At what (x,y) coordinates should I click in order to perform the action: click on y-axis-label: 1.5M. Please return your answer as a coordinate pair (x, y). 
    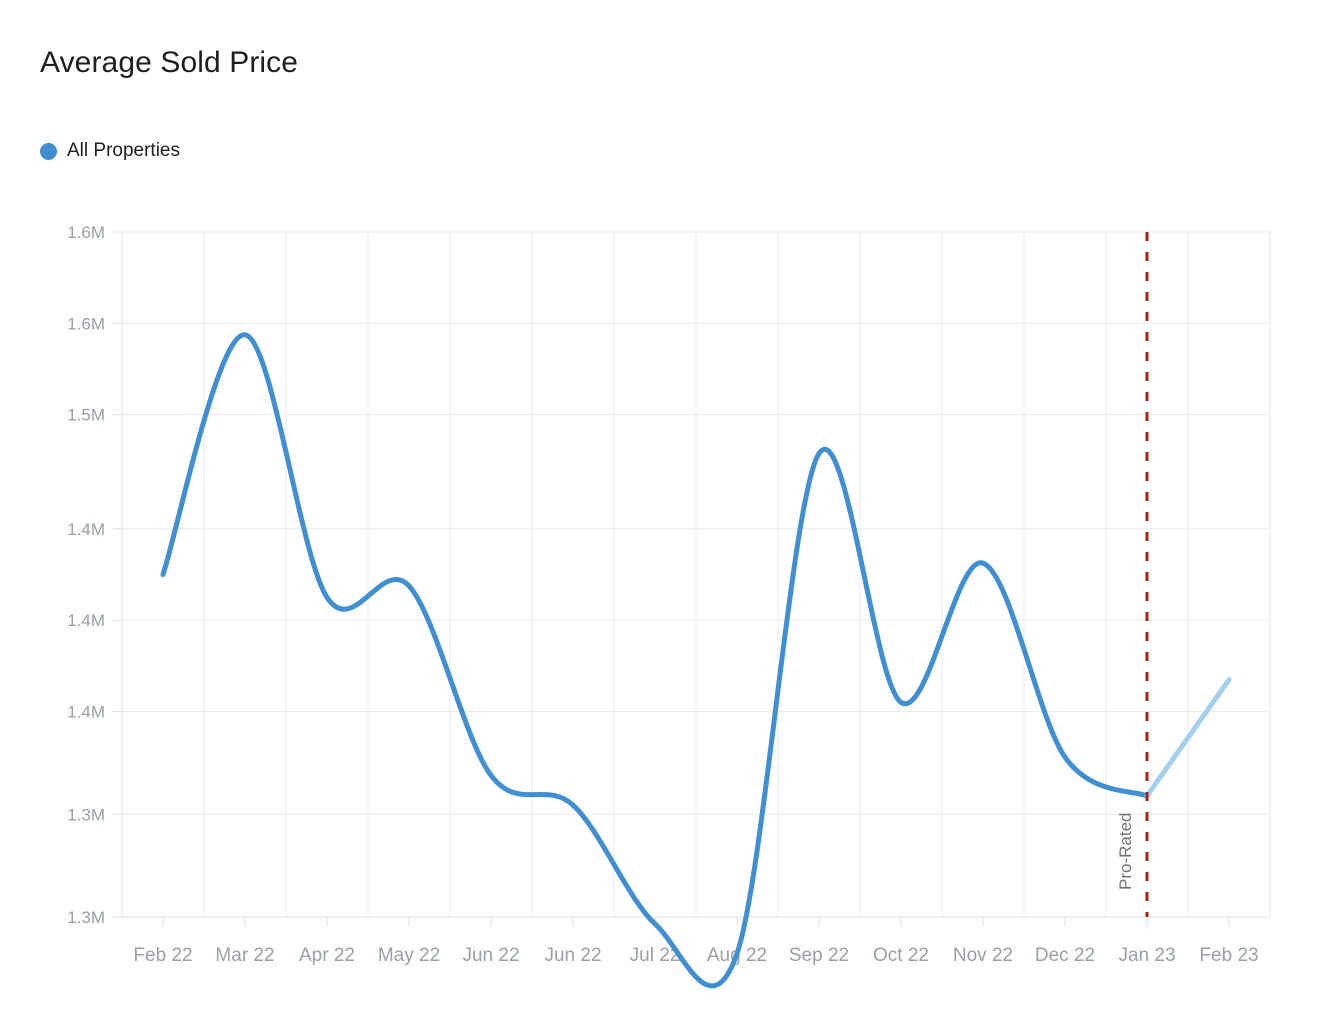
    Looking at the image, I should click on (86, 415).